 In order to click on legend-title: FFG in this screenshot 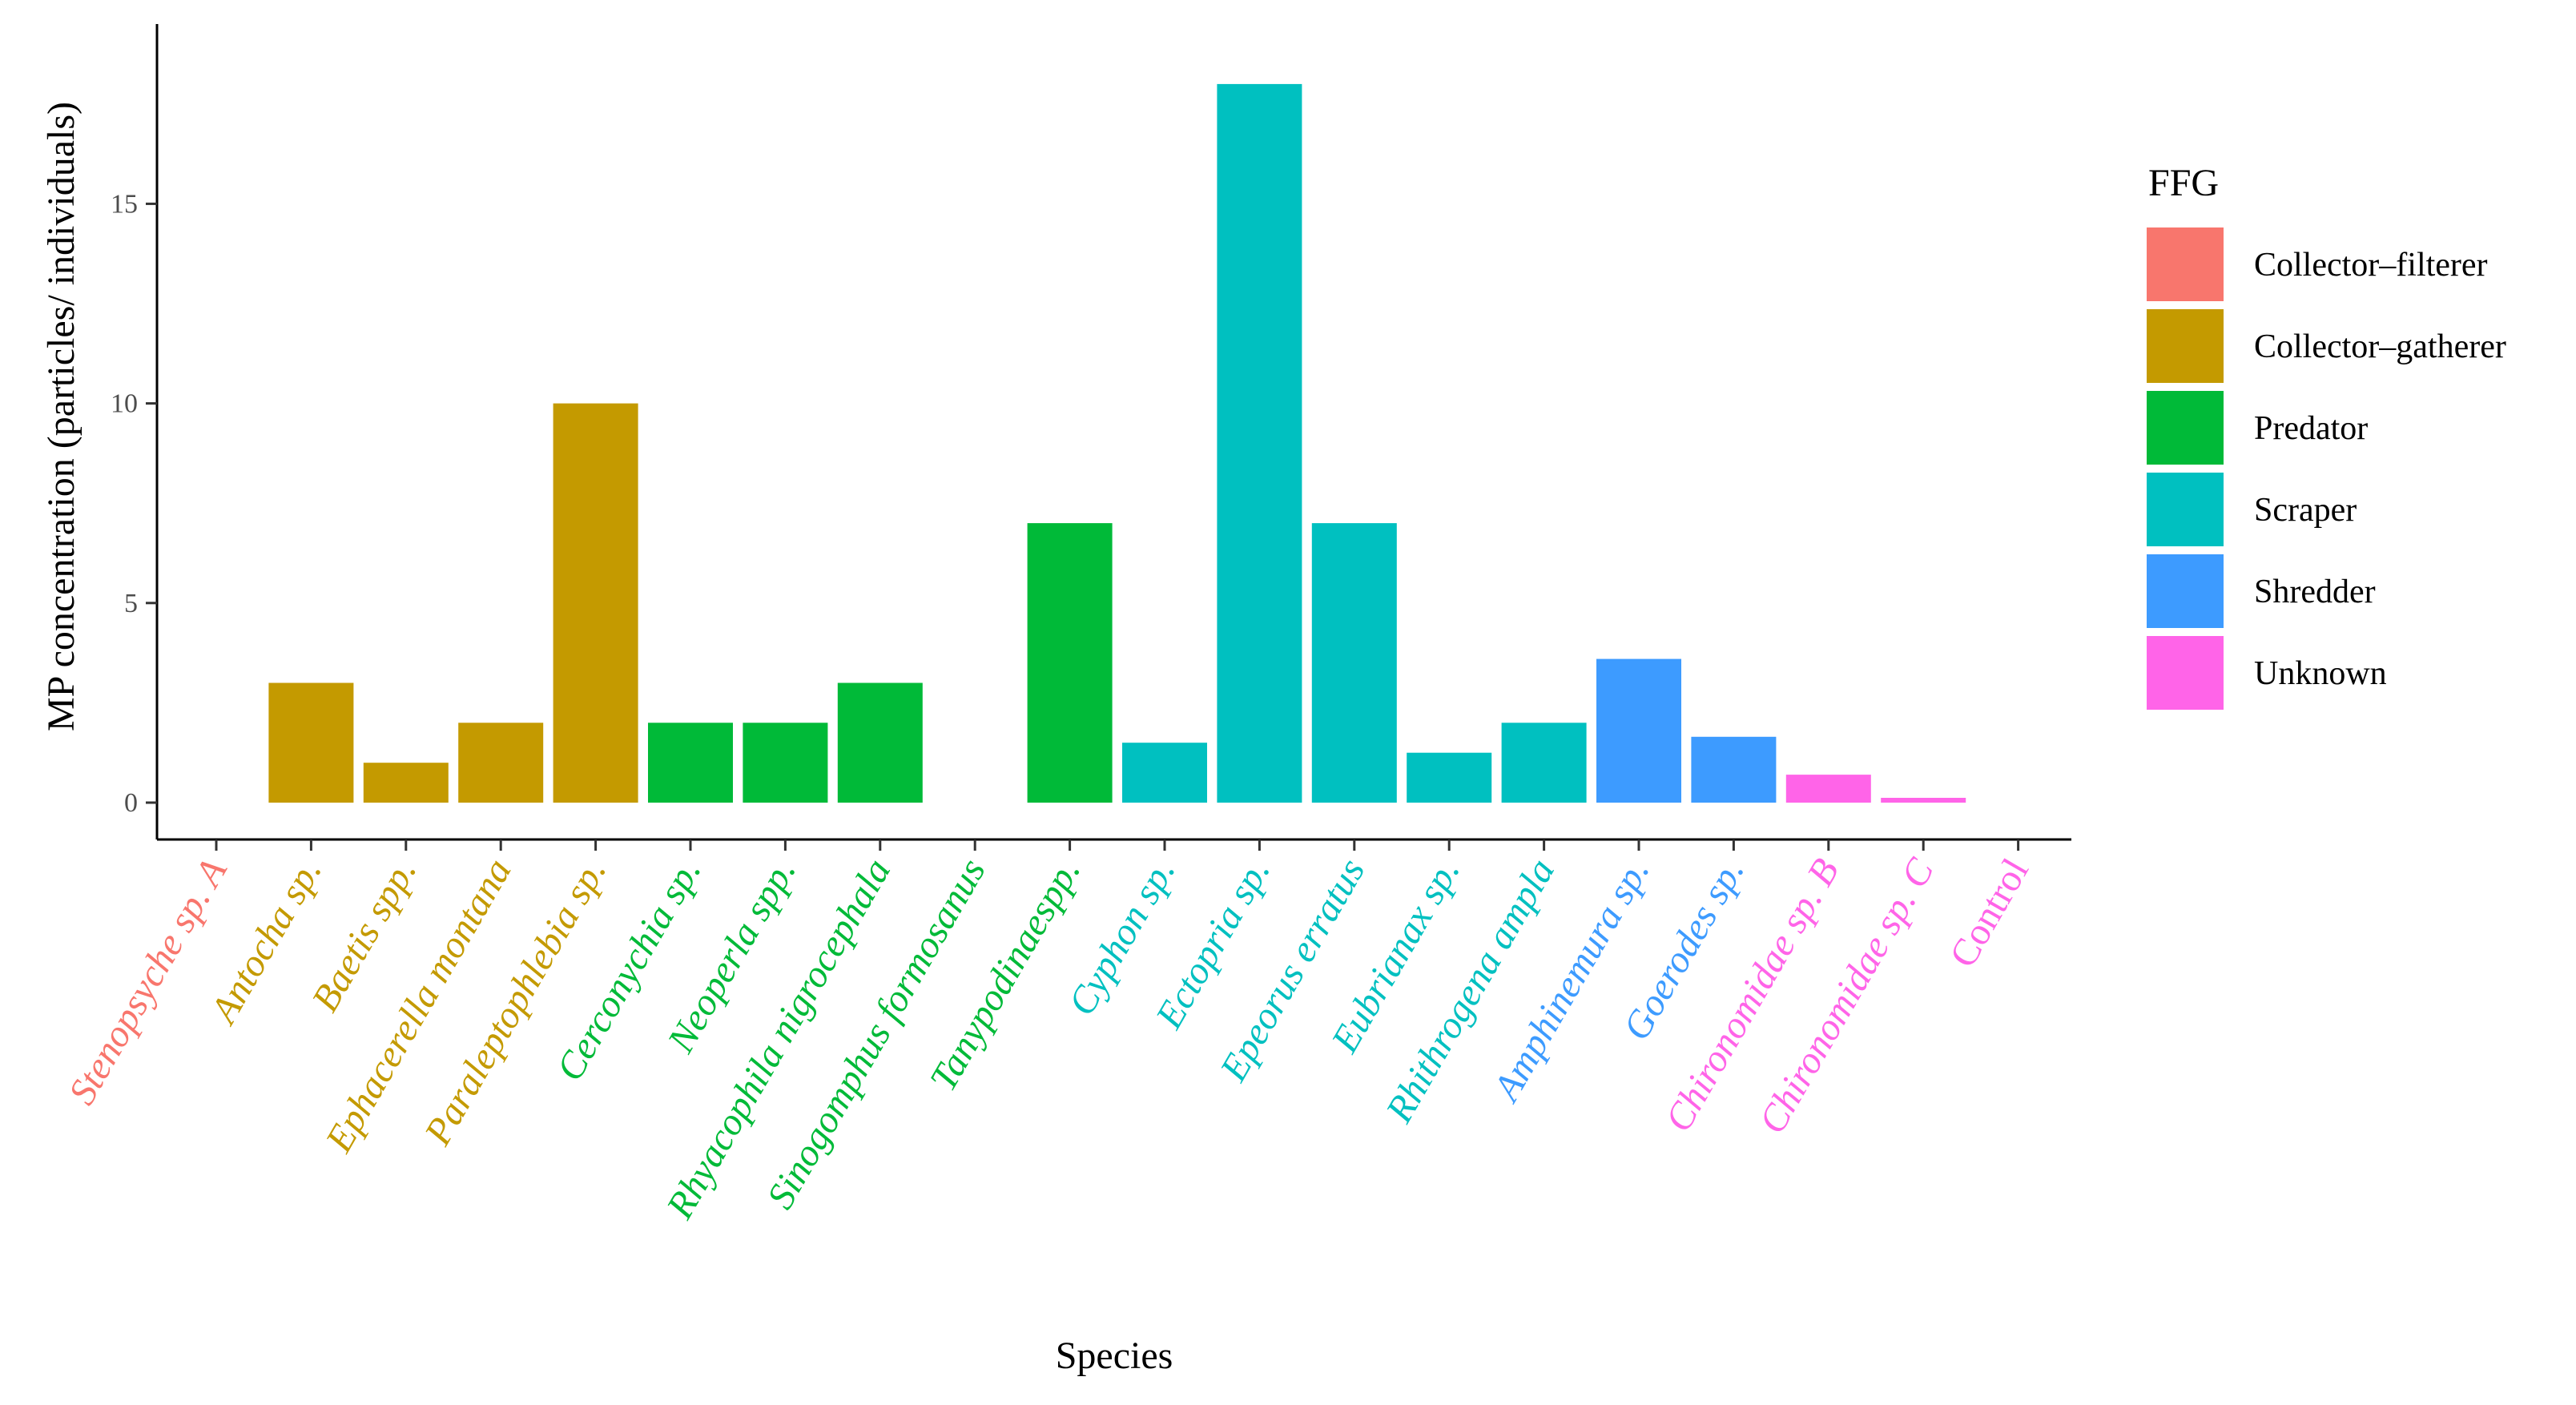, I will do `click(2183, 183)`.